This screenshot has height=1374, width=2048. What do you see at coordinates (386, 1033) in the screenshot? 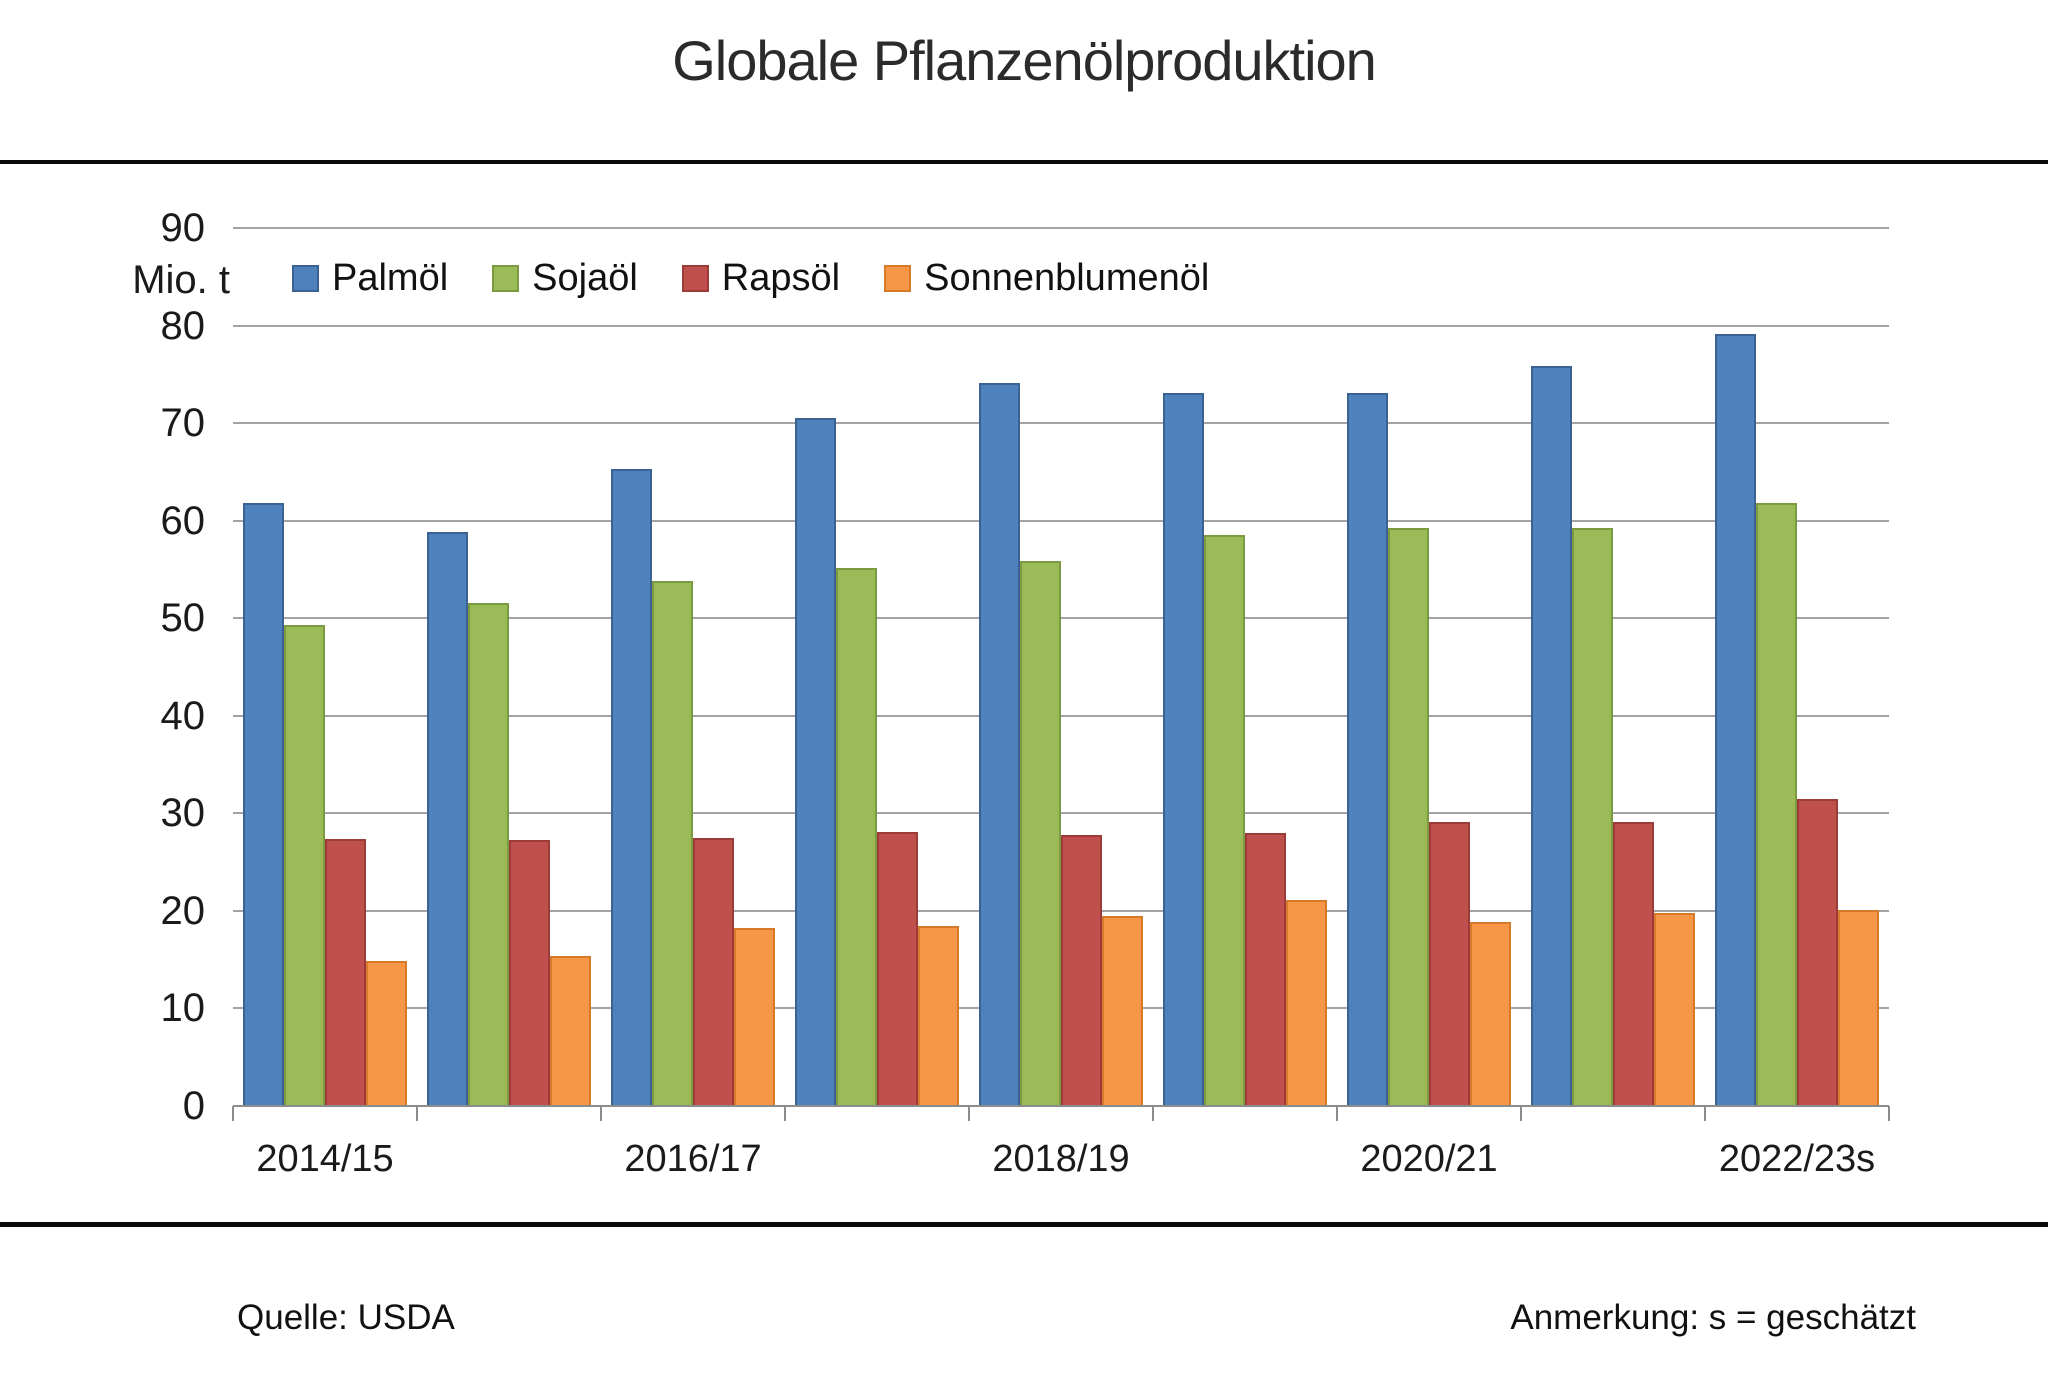
I see `bar-Sonnenblumenöl-2014/15` at bounding box center [386, 1033].